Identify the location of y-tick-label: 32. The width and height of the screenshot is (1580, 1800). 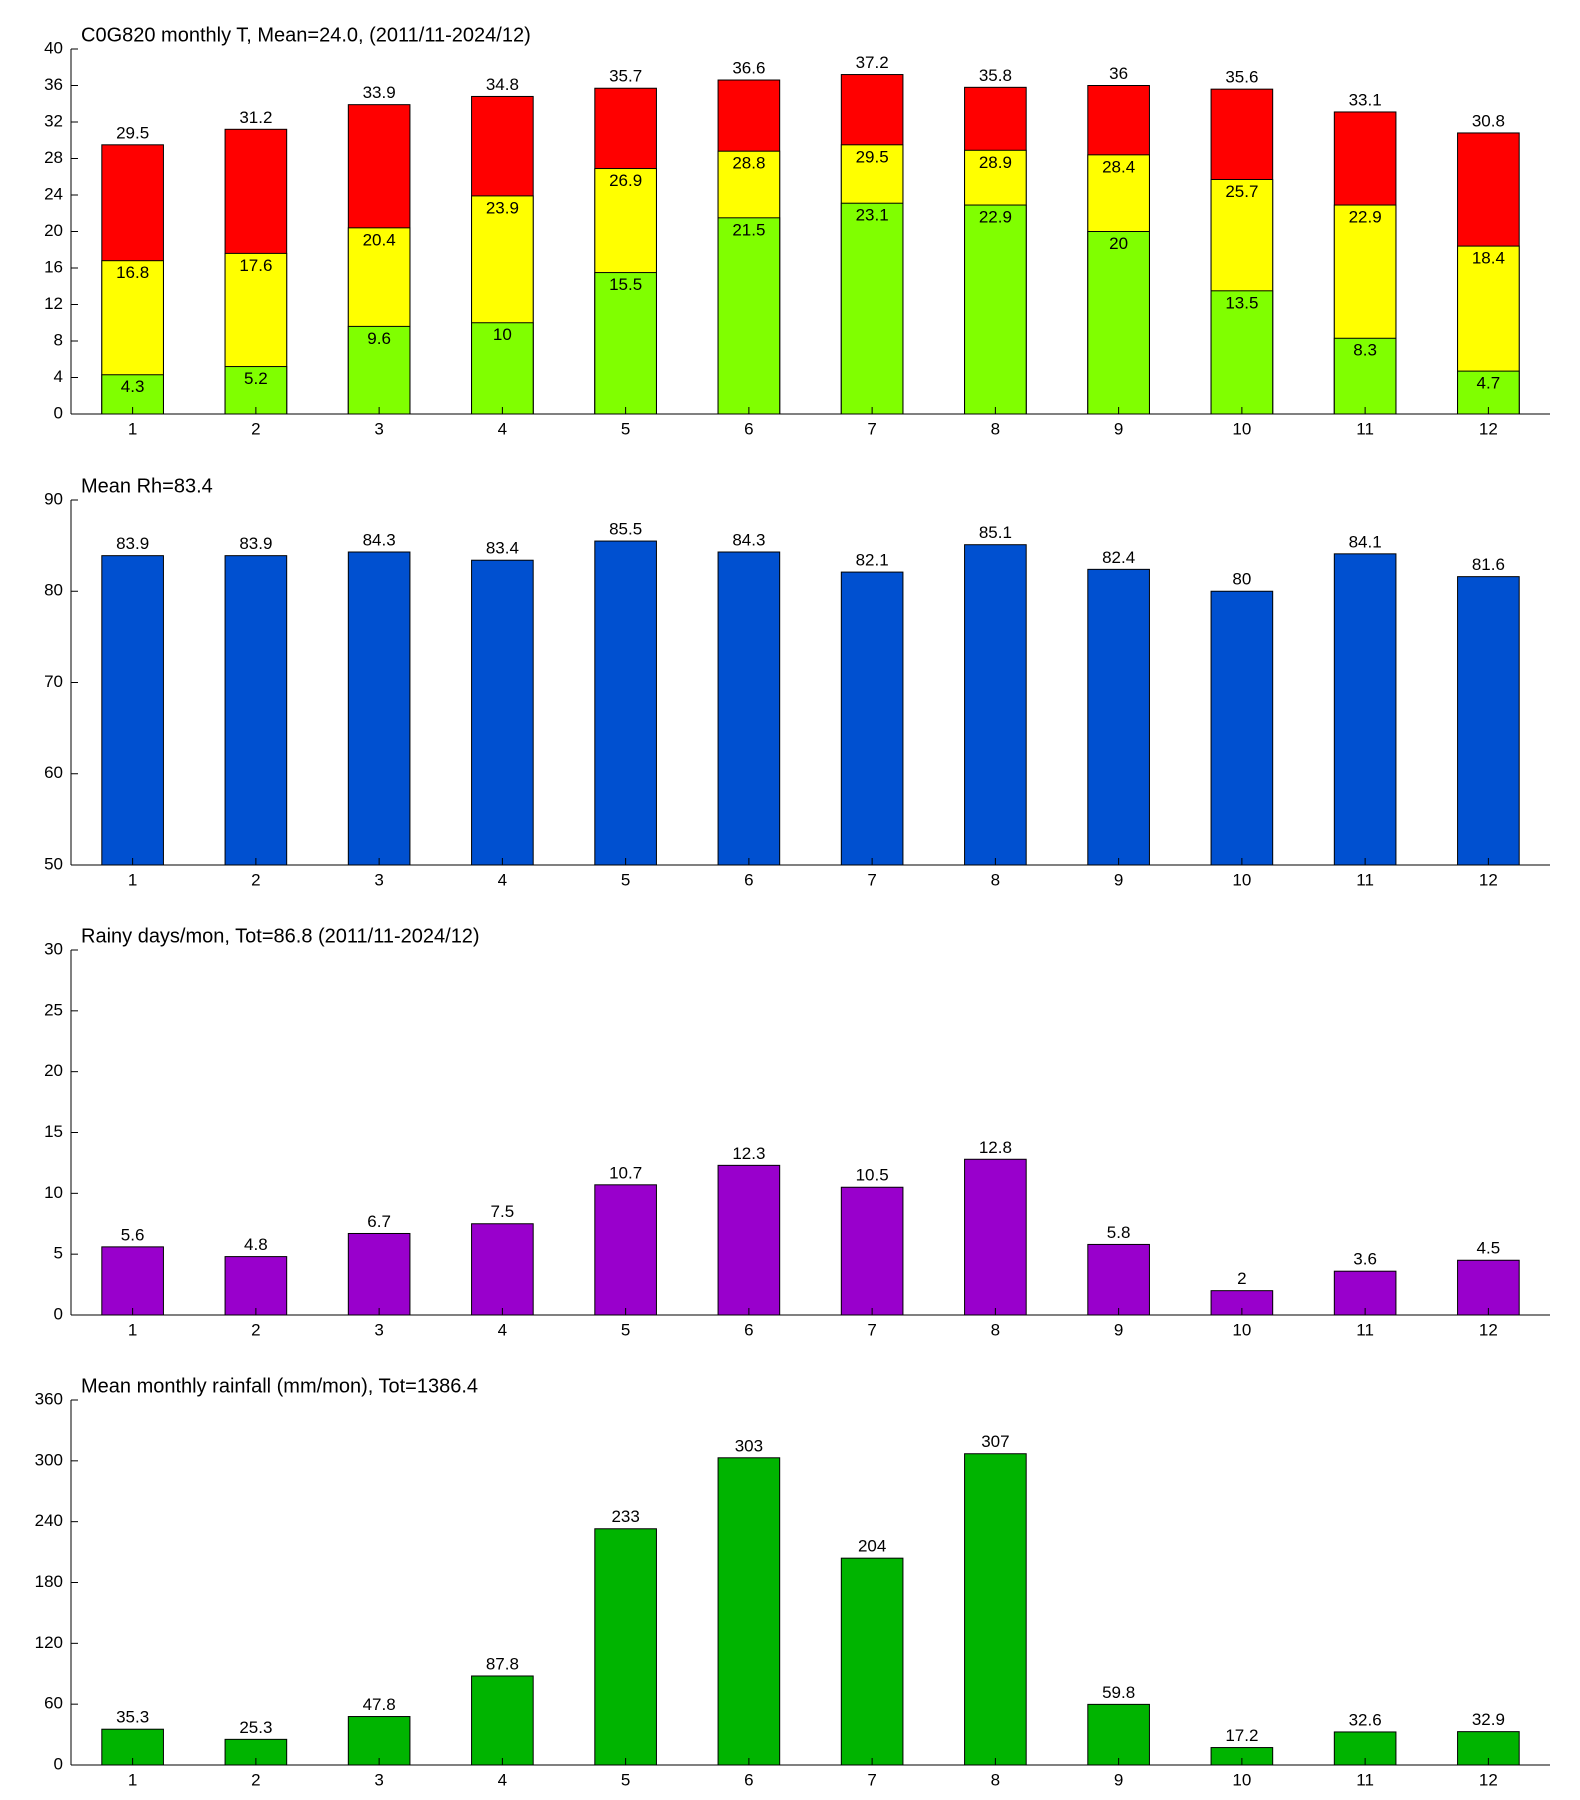
(53, 120).